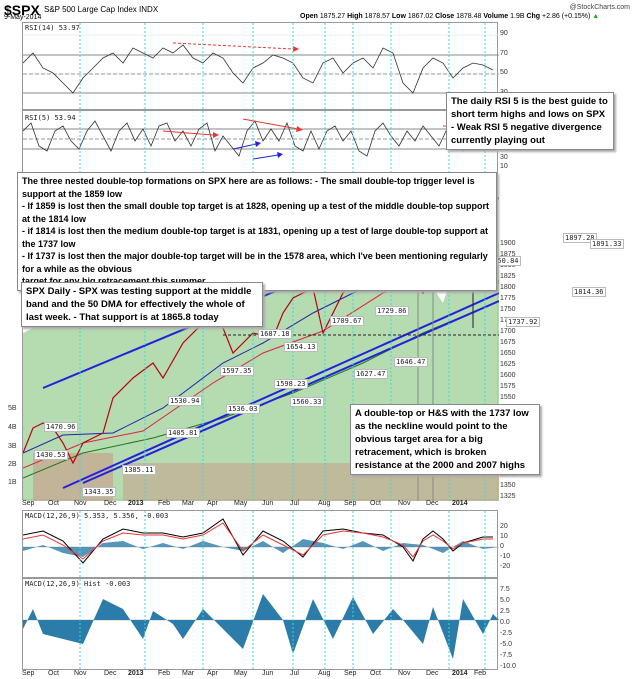 The image size is (640, 679). What do you see at coordinates (523, 322) in the screenshot?
I see `price-label: 1737.92` at bounding box center [523, 322].